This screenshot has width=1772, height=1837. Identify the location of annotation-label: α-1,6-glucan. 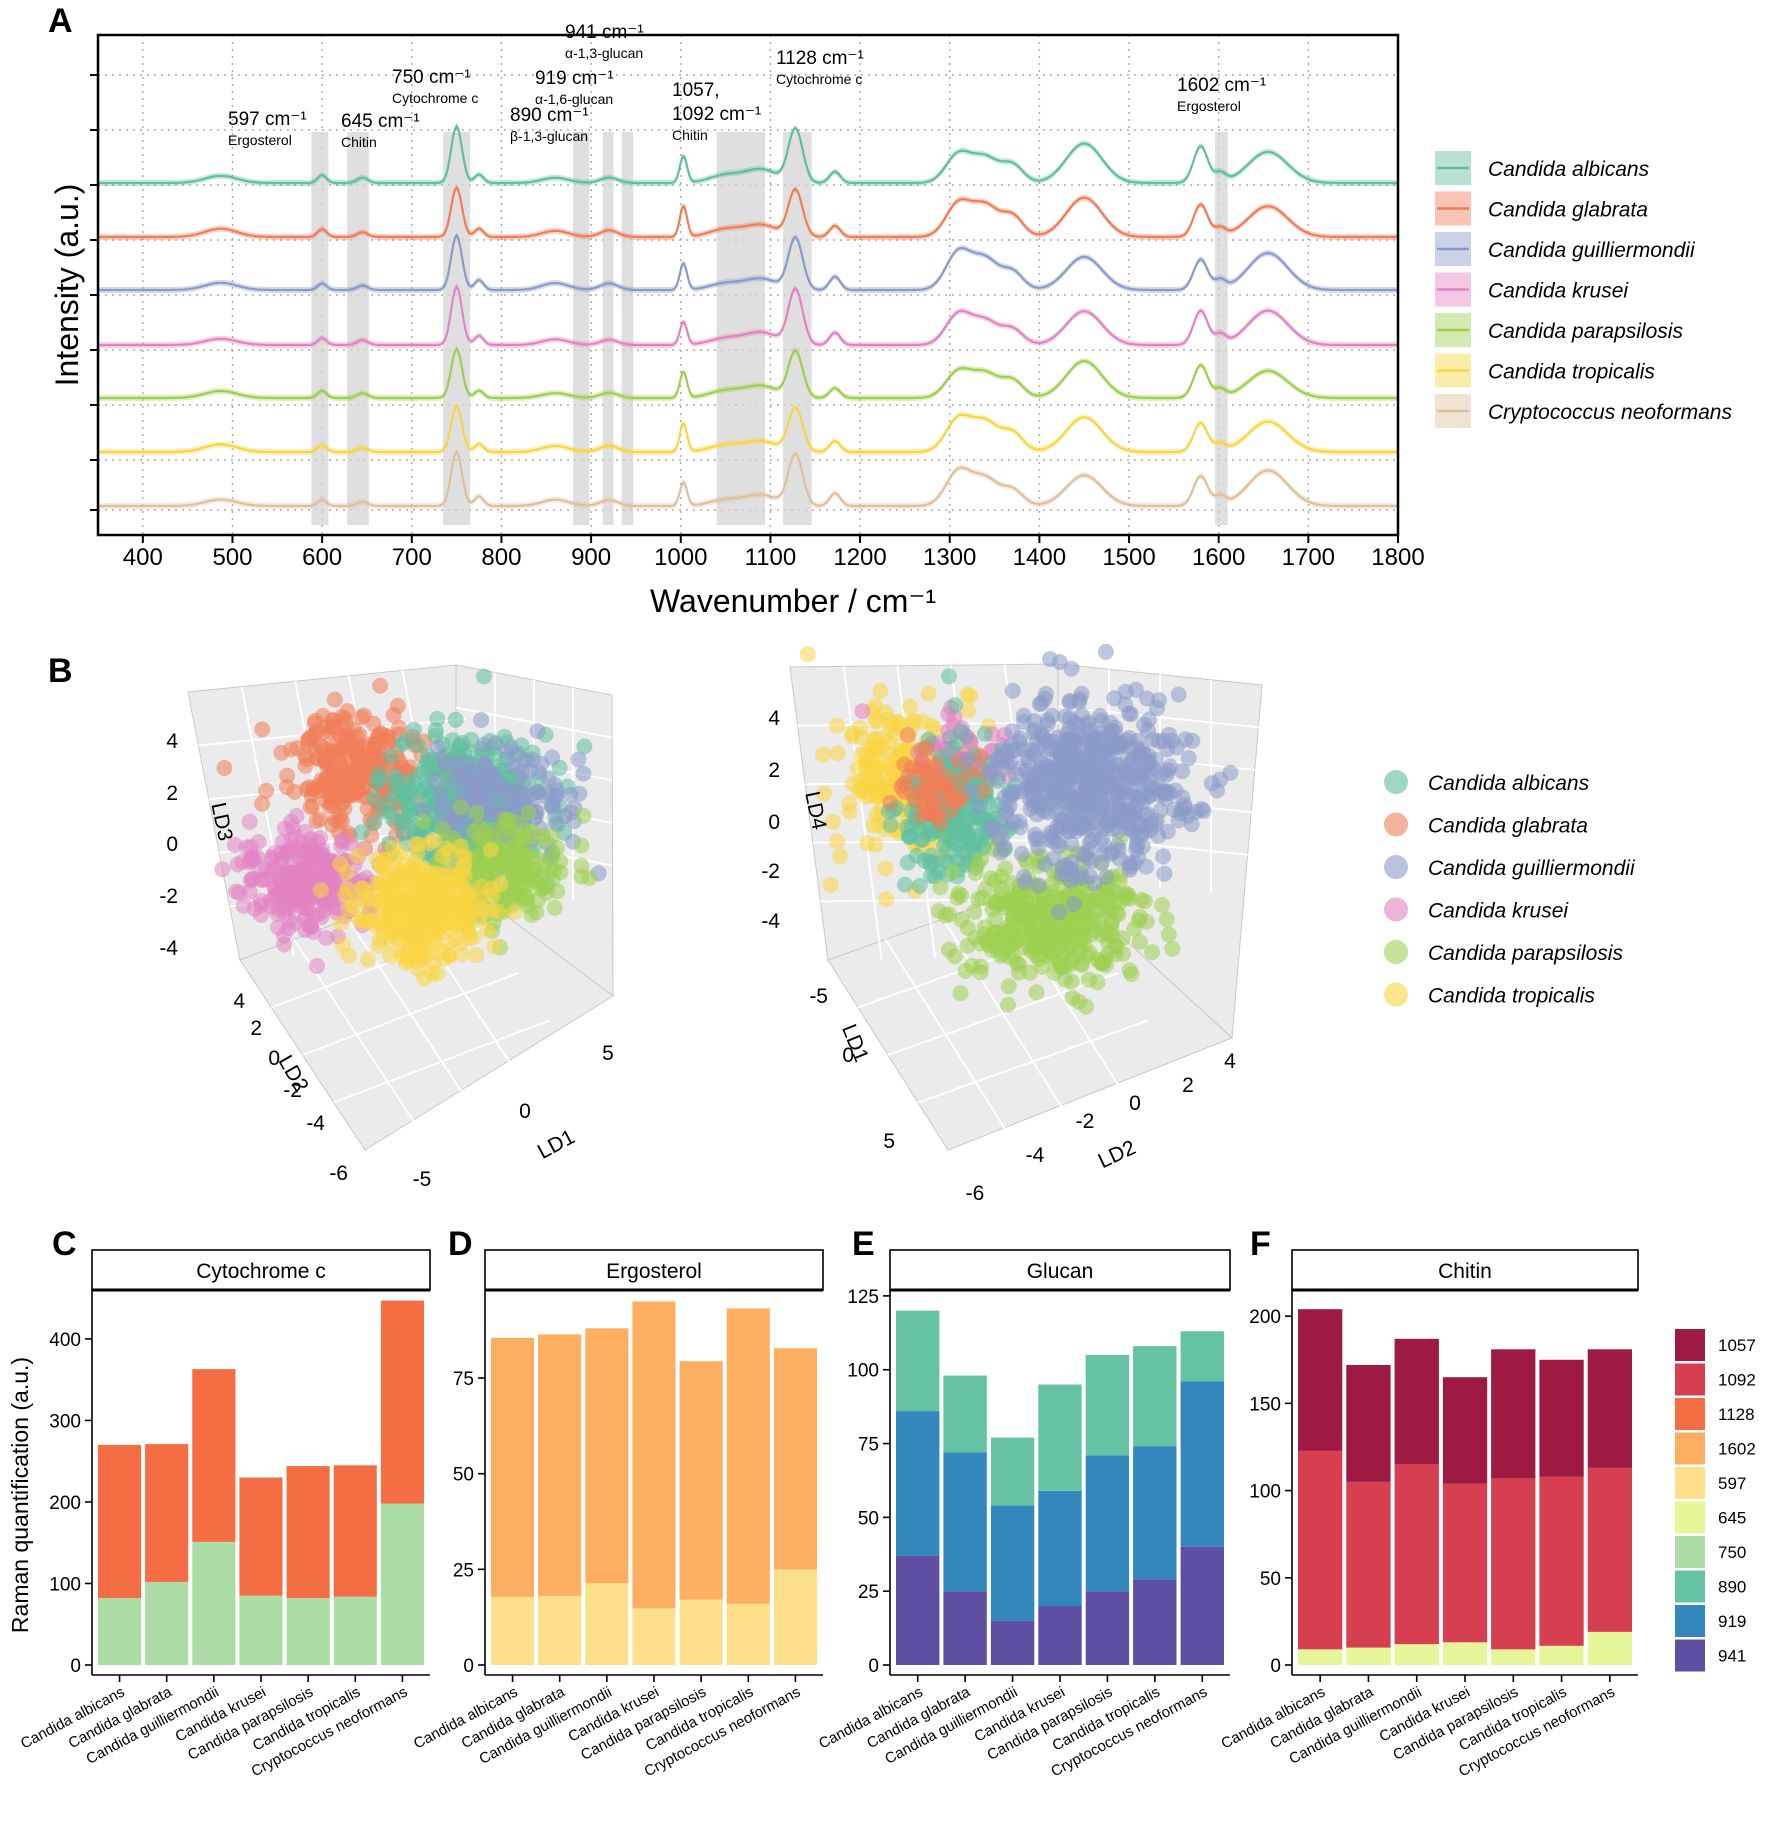
(574, 99).